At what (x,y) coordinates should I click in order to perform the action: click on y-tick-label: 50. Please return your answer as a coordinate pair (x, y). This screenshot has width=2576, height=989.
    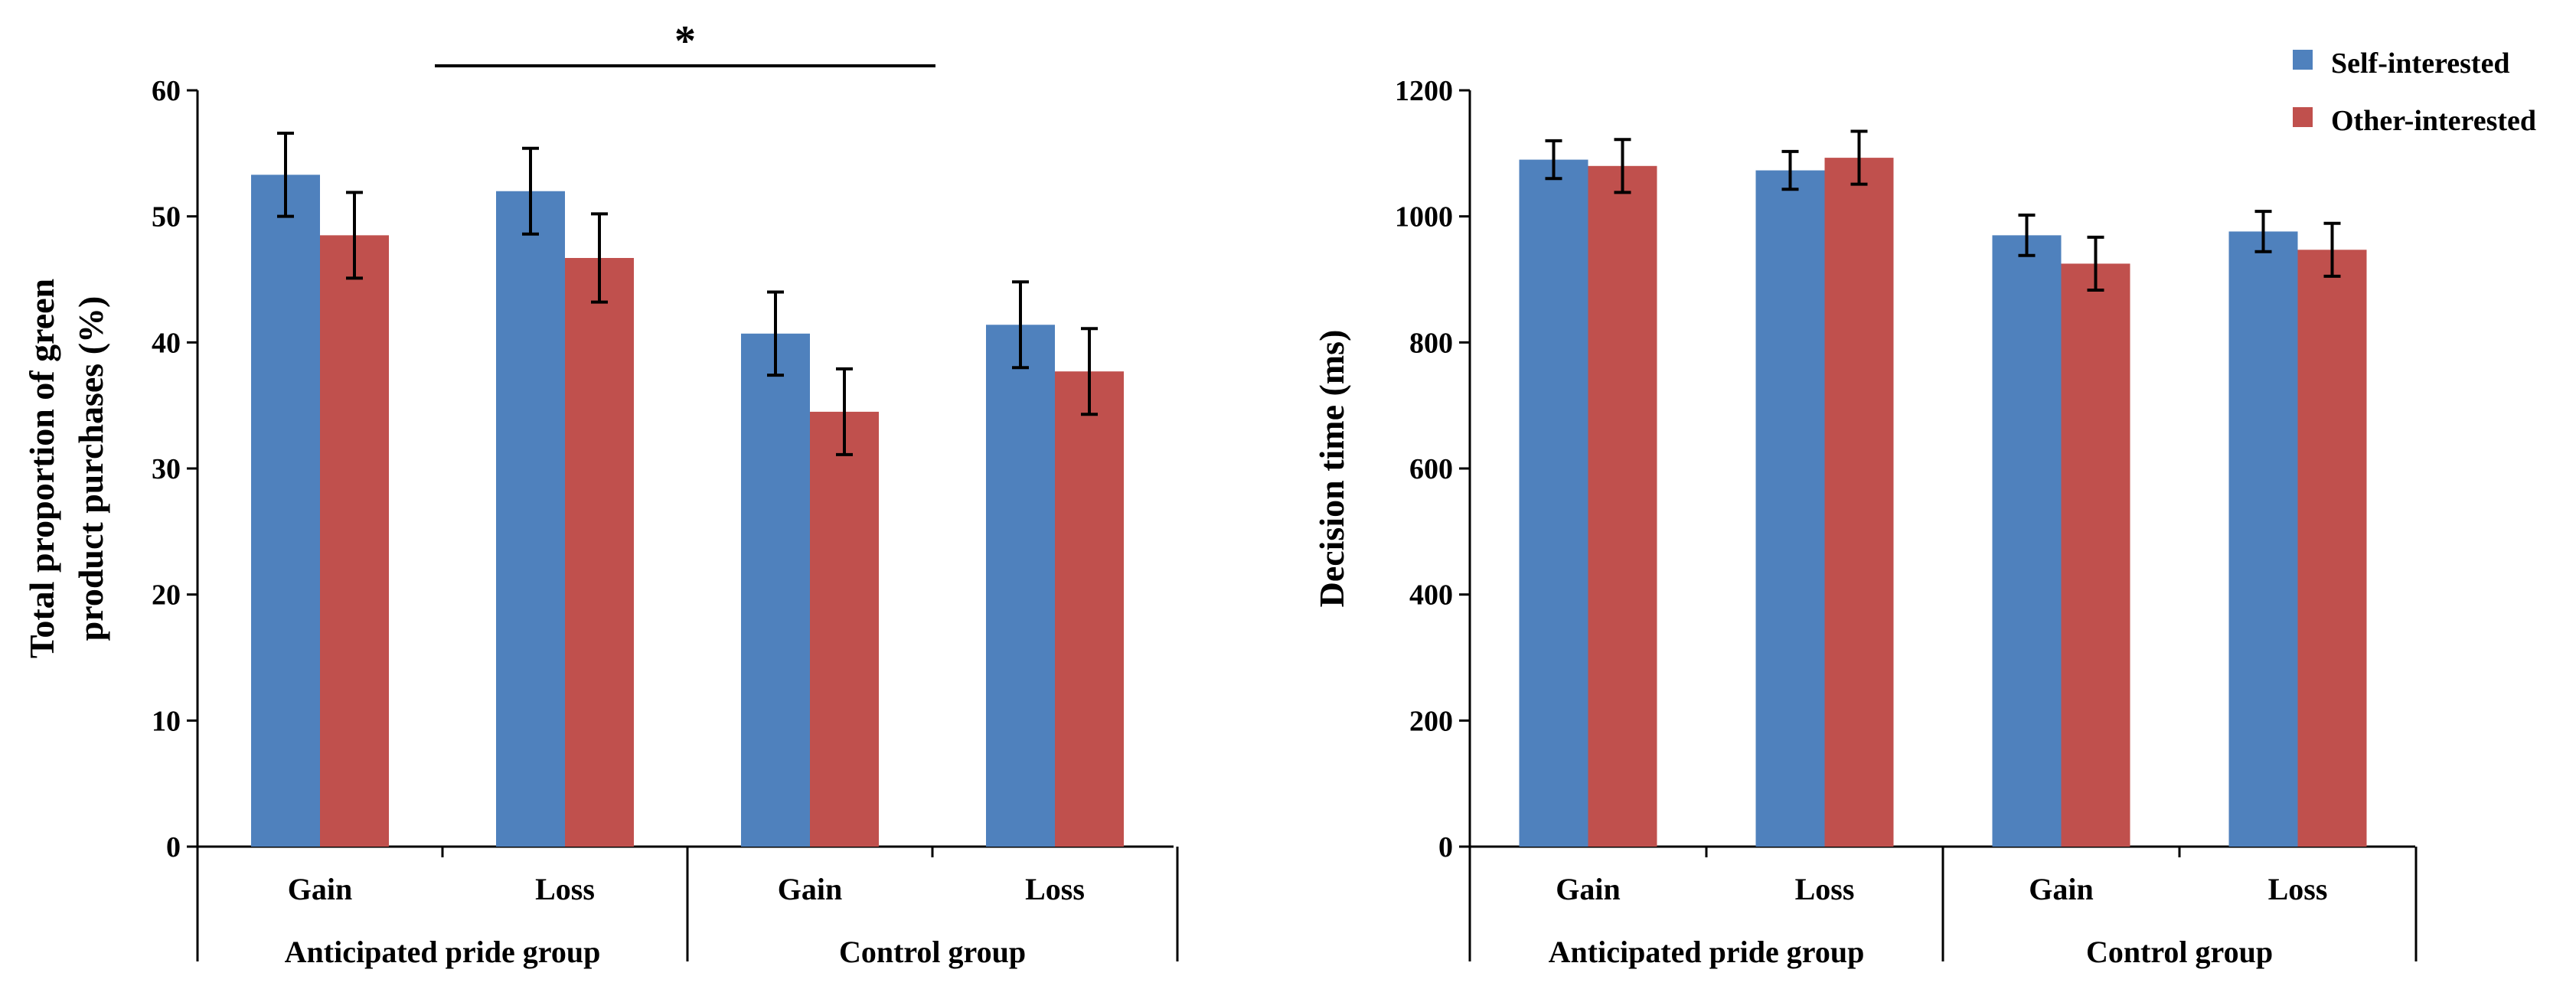
    Looking at the image, I should click on (166, 217).